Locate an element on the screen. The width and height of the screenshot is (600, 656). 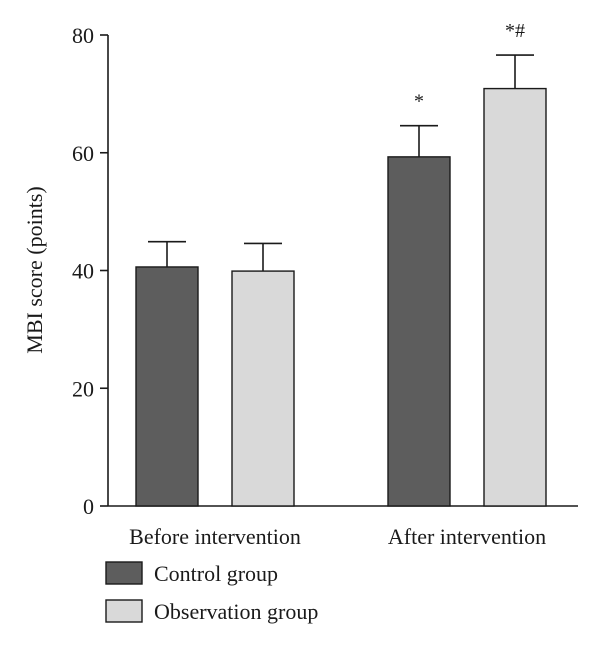
y-axis-label: MBI score (points) is located at coordinates (34, 269).